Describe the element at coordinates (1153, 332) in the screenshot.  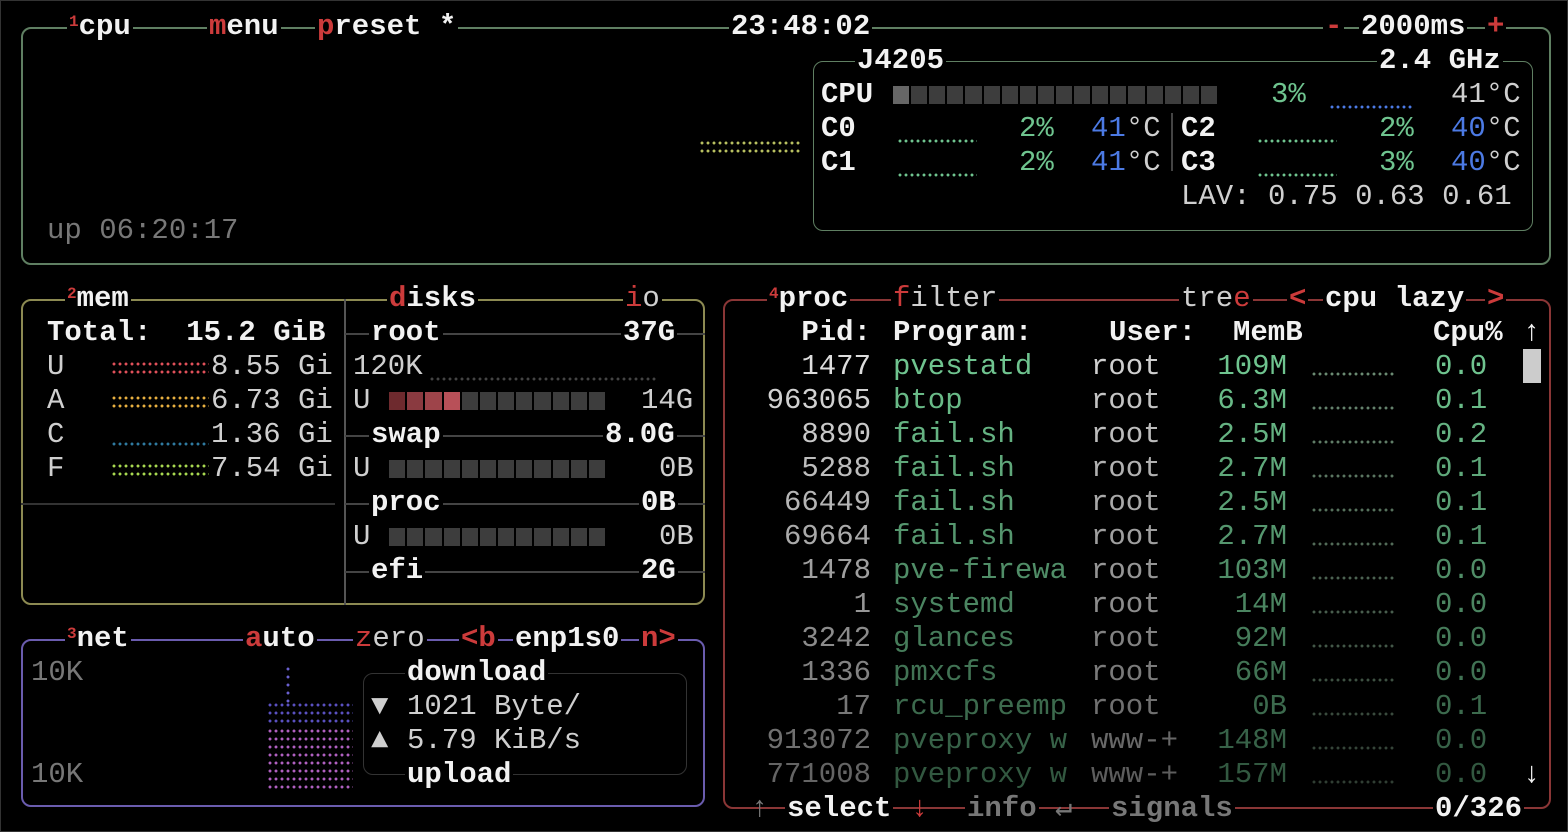
I see `header-user: User:` at that location.